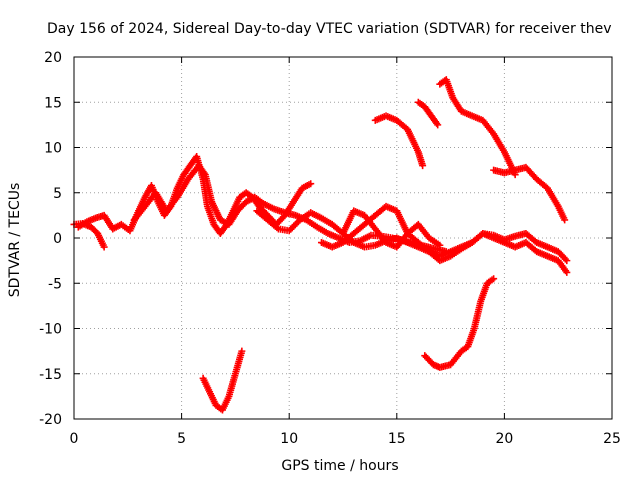  Describe the element at coordinates (57, 239) in the screenshot. I see `y-tick-label: 0` at that location.